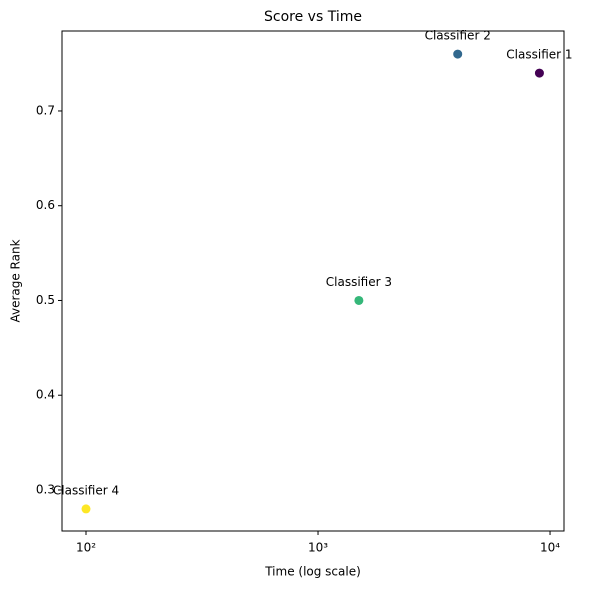  I want to click on x-tick-label: 10², so click(86, 548).